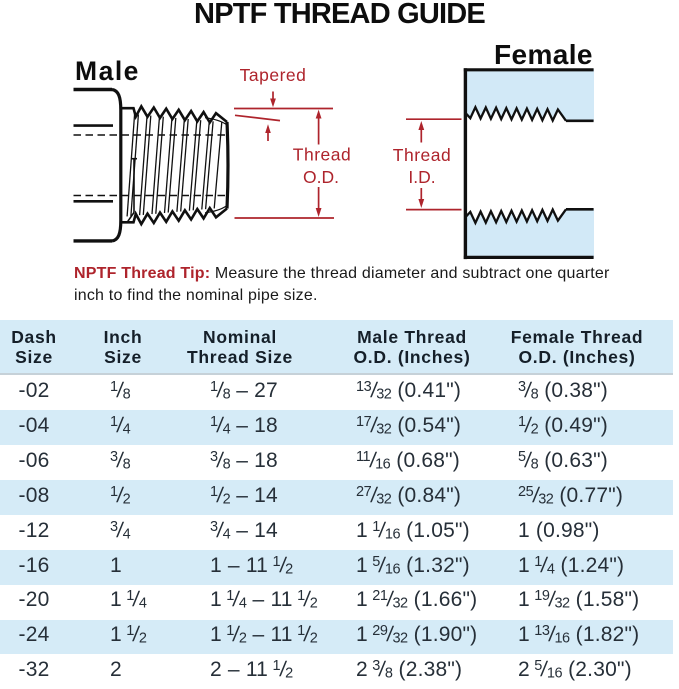 This screenshot has height=689, width=679. Describe the element at coordinates (421, 177) in the screenshot. I see `svg-text: I.D.` at that location.